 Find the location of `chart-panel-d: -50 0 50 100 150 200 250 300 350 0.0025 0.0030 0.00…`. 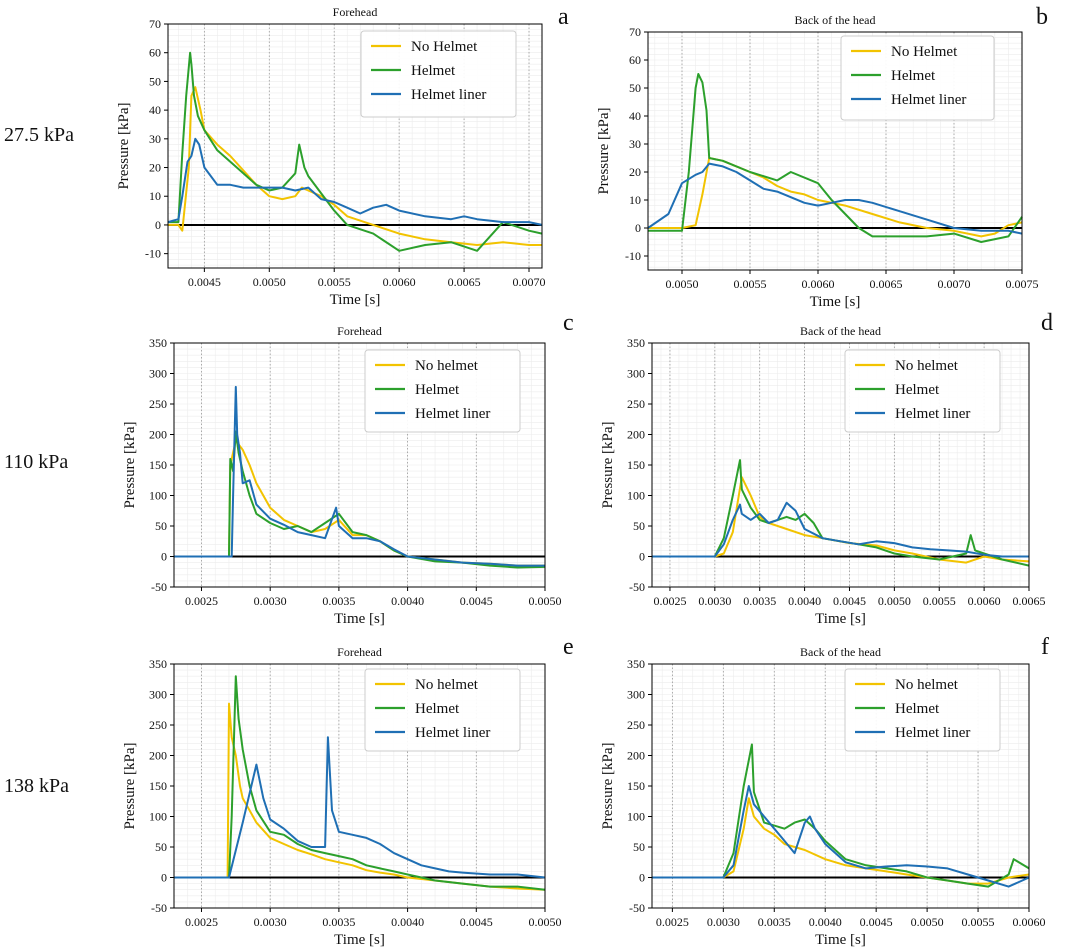

chart-panel-d: -50 0 50 100 150 200 250 300 350 0.0025 0.0030 0.00… is located at coordinates (826, 468).